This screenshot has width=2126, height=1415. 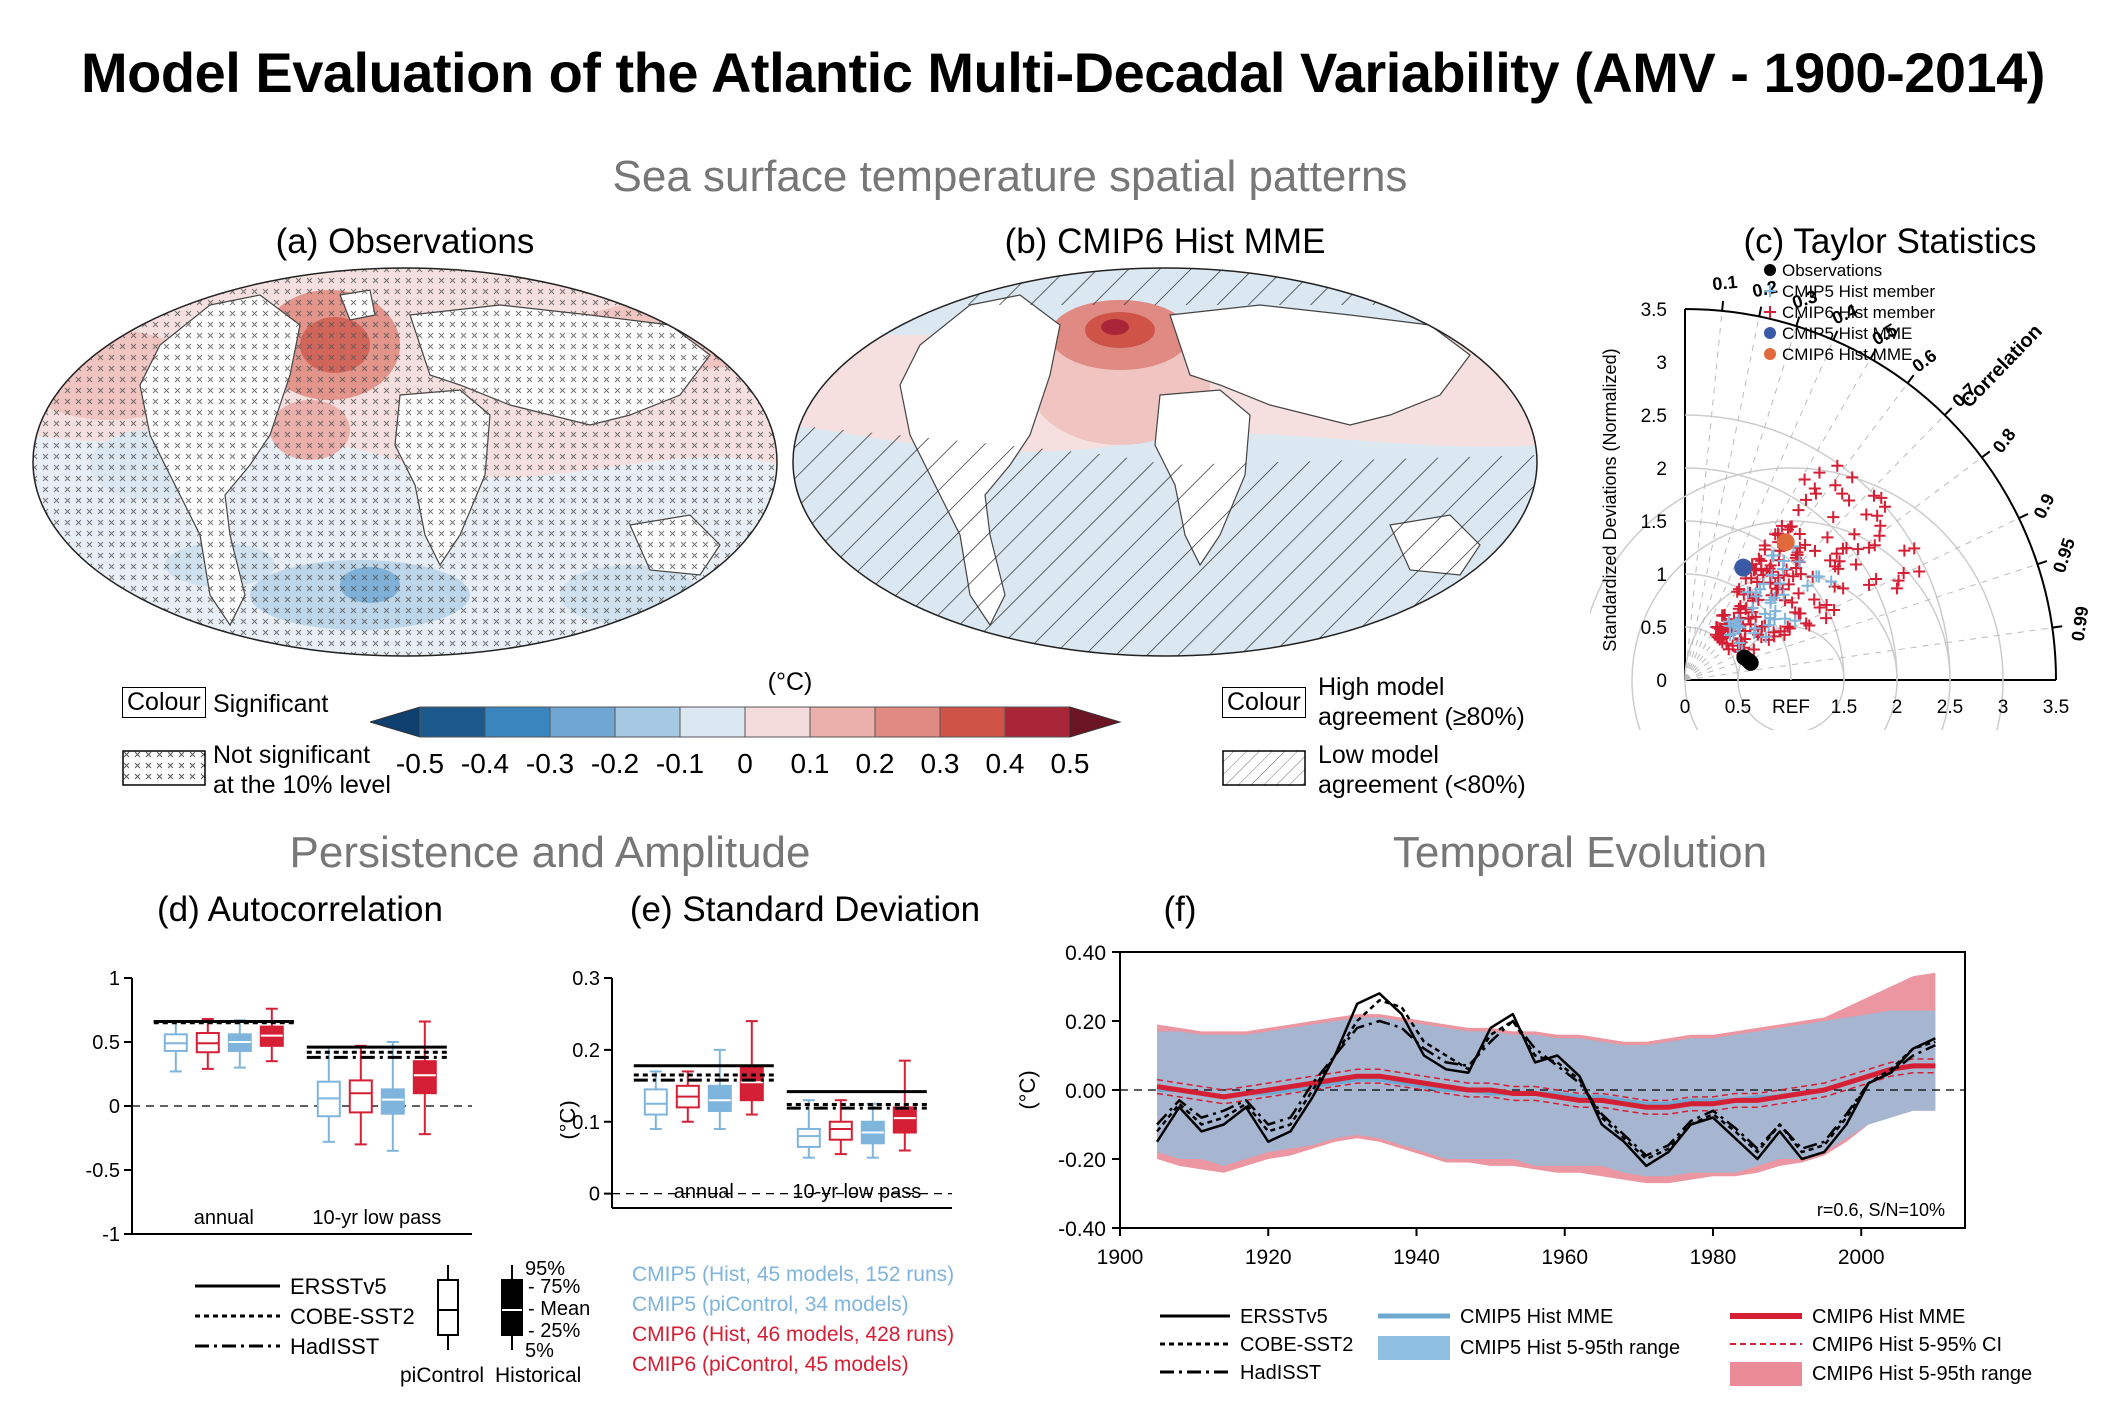 I want to click on legend-box-p75: - 75%, so click(x=554, y=1287).